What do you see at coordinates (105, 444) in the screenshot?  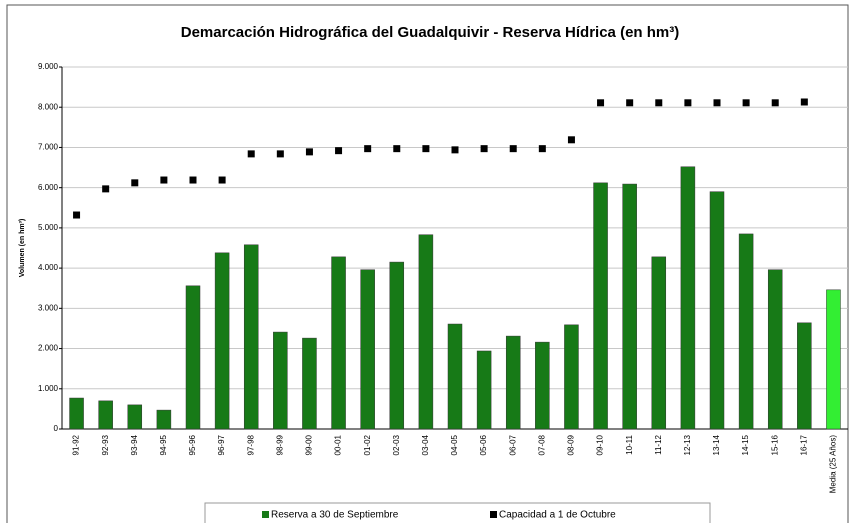 I see `x-tick-label: 92-93` at bounding box center [105, 444].